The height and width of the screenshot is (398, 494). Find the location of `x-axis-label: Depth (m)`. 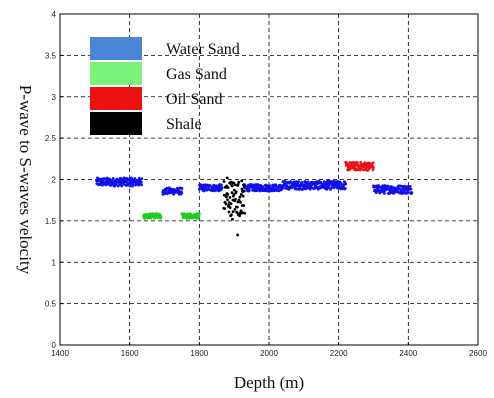

x-axis-label: Depth (m) is located at coordinates (269, 382).